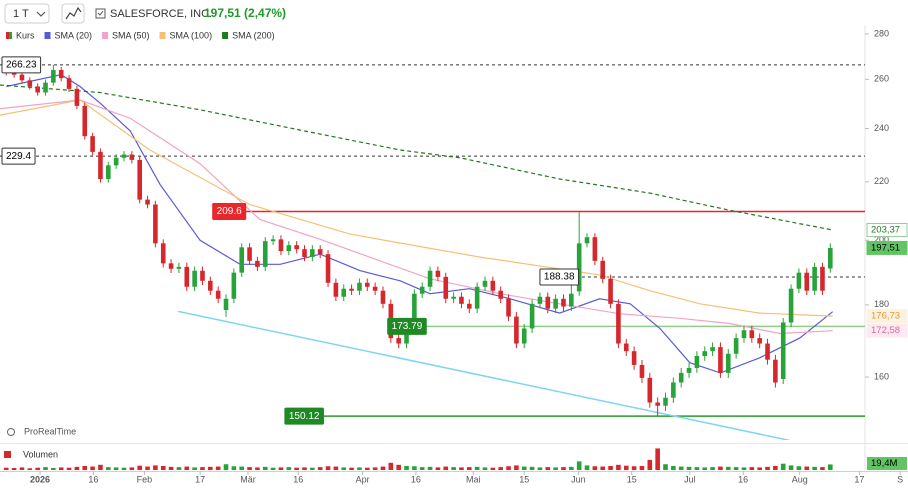 The height and width of the screenshot is (490, 908). Describe the element at coordinates (25, 35) in the screenshot. I see `legend-label: Kurs` at that location.